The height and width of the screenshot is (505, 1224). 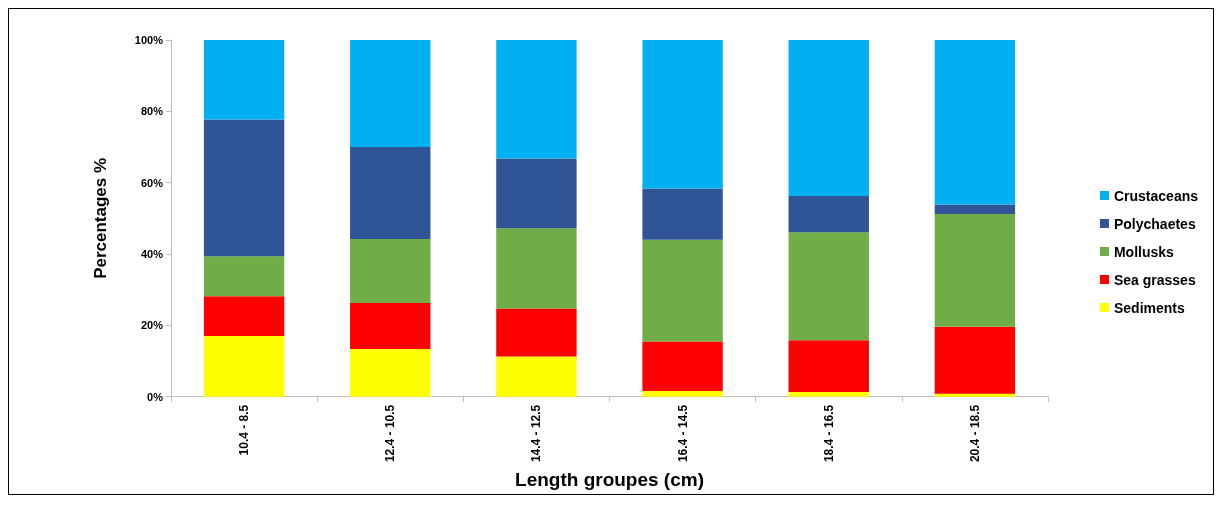 What do you see at coordinates (149, 40) in the screenshot?
I see `y-tick-label: 100%` at bounding box center [149, 40].